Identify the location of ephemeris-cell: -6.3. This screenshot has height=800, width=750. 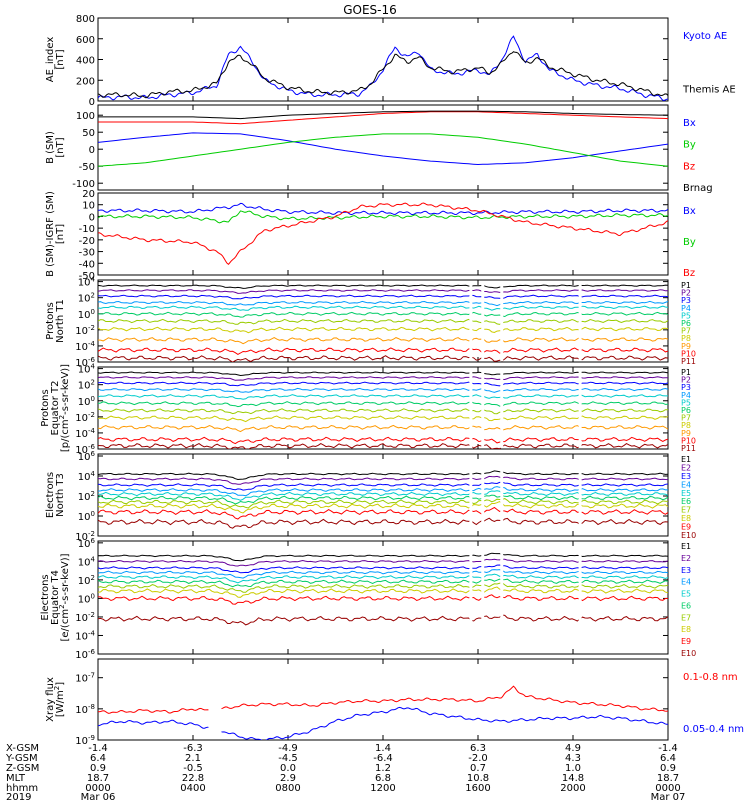
(193, 748).